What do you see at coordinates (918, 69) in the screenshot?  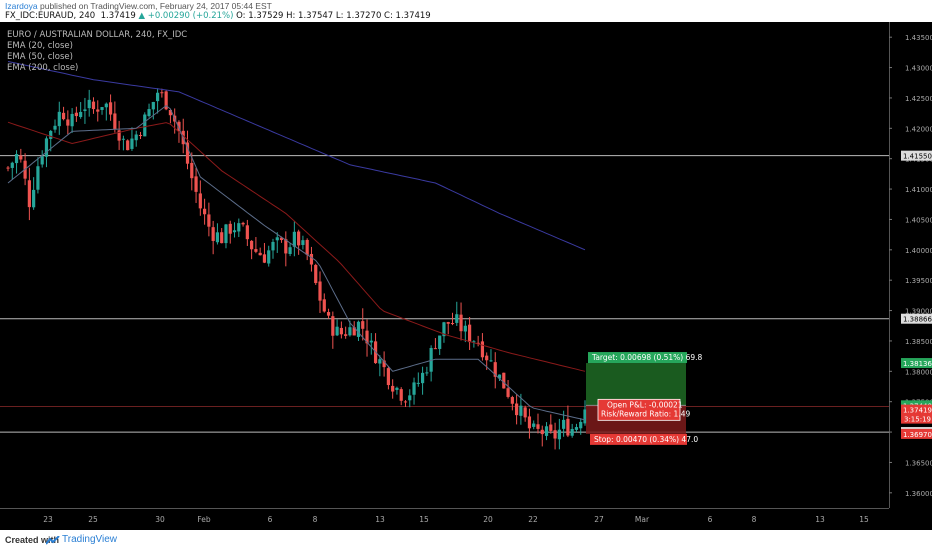 I see `price-tick-label: 1.43000` at bounding box center [918, 69].